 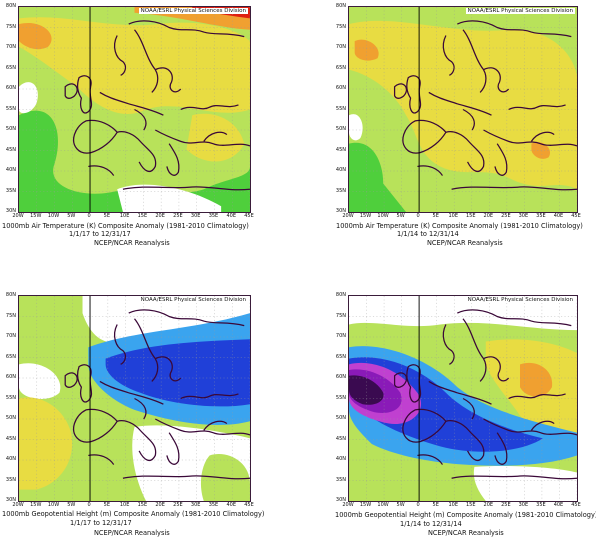 What do you see at coordinates (340, 356) in the screenshot?
I see `lat-tick-label: 65N` at bounding box center [340, 356].